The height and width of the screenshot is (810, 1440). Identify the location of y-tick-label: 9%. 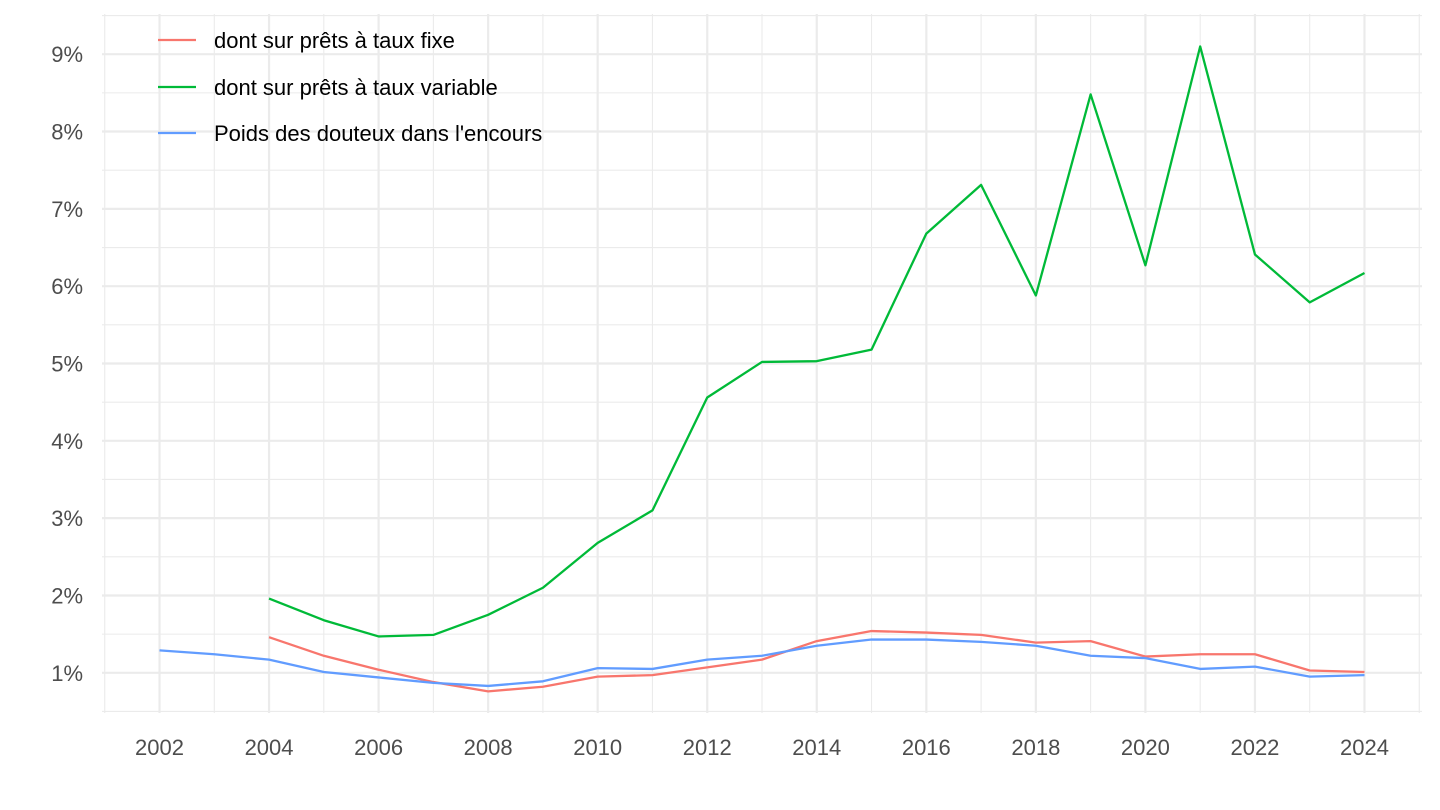
(67, 54).